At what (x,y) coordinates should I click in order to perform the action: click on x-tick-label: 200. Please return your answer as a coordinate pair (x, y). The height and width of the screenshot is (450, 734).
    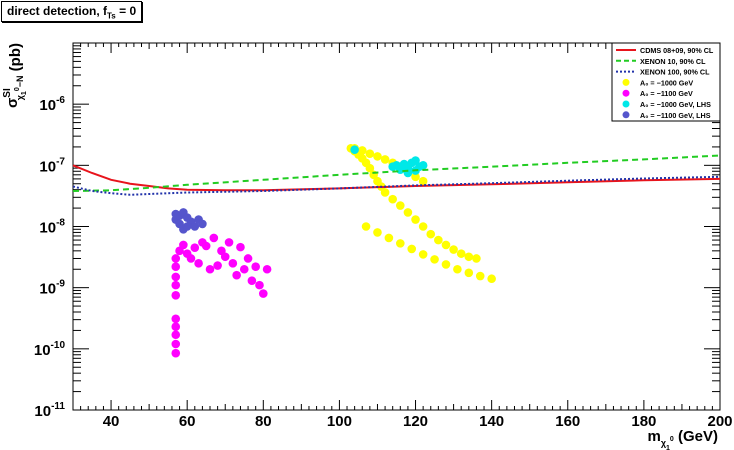
    Looking at the image, I should click on (719, 421).